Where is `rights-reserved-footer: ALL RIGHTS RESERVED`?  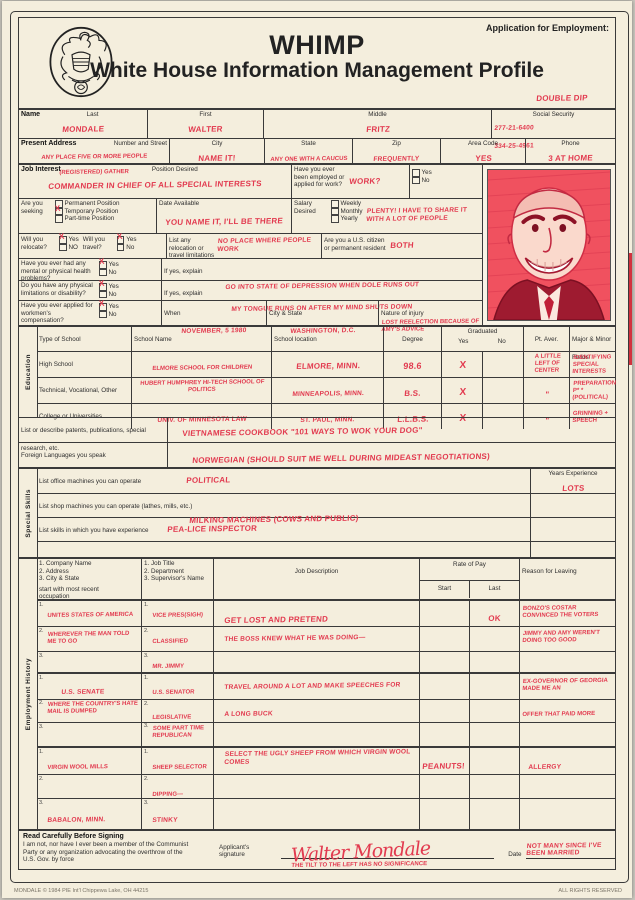
rights-reserved-footer: ALL RIGHTS RESERVED is located at coordinates (590, 891).